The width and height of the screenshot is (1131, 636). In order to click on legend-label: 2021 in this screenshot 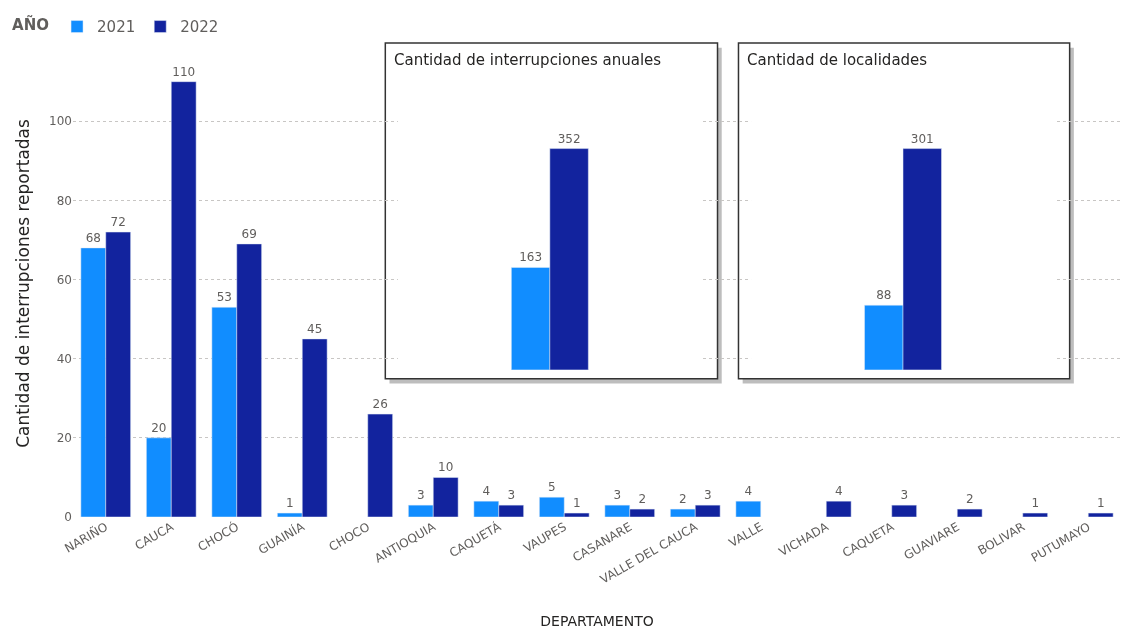, I will do `click(116, 27)`.